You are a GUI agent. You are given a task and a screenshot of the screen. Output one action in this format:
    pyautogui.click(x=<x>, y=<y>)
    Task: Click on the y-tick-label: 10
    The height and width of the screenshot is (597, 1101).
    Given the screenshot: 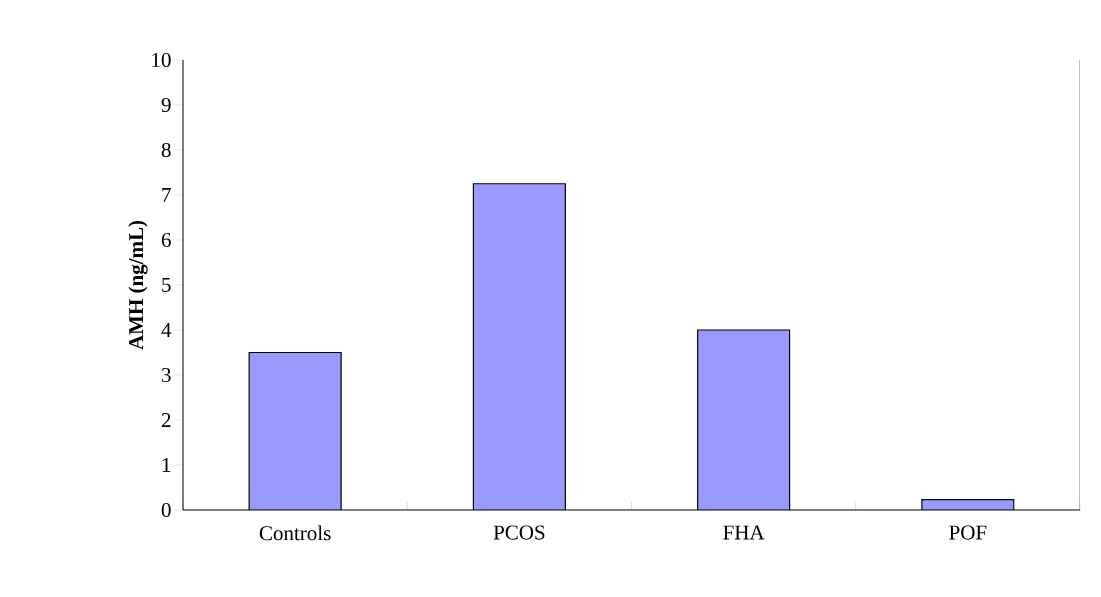 What is the action you would take?
    pyautogui.click(x=161, y=60)
    